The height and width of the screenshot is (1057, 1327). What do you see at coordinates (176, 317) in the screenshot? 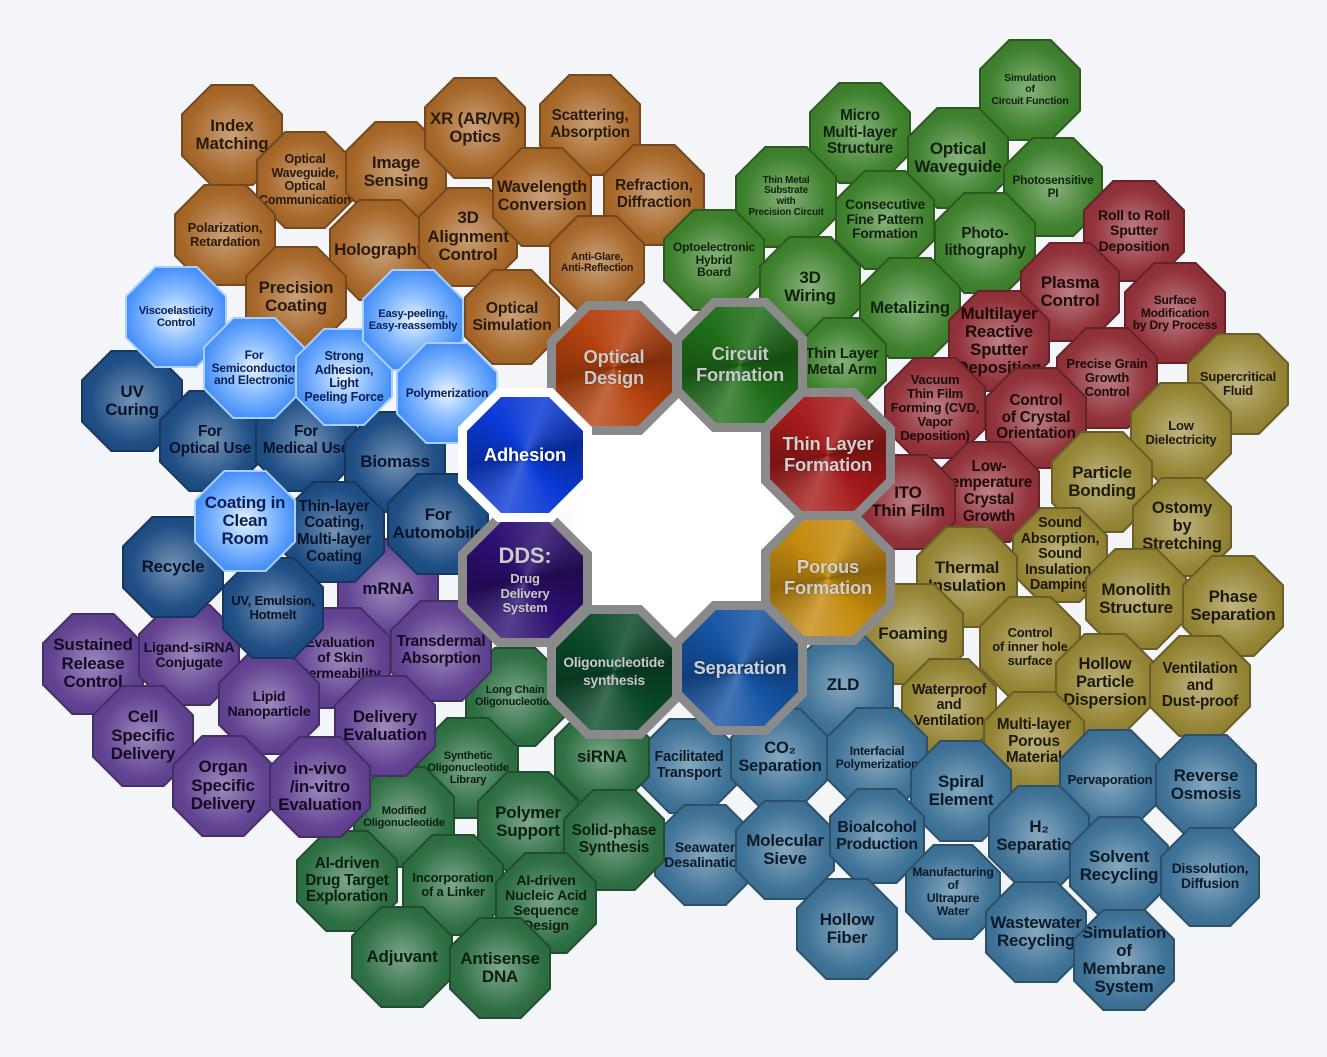
I see `node-viscoelasticity-control: Viscoelasticity Control` at bounding box center [176, 317].